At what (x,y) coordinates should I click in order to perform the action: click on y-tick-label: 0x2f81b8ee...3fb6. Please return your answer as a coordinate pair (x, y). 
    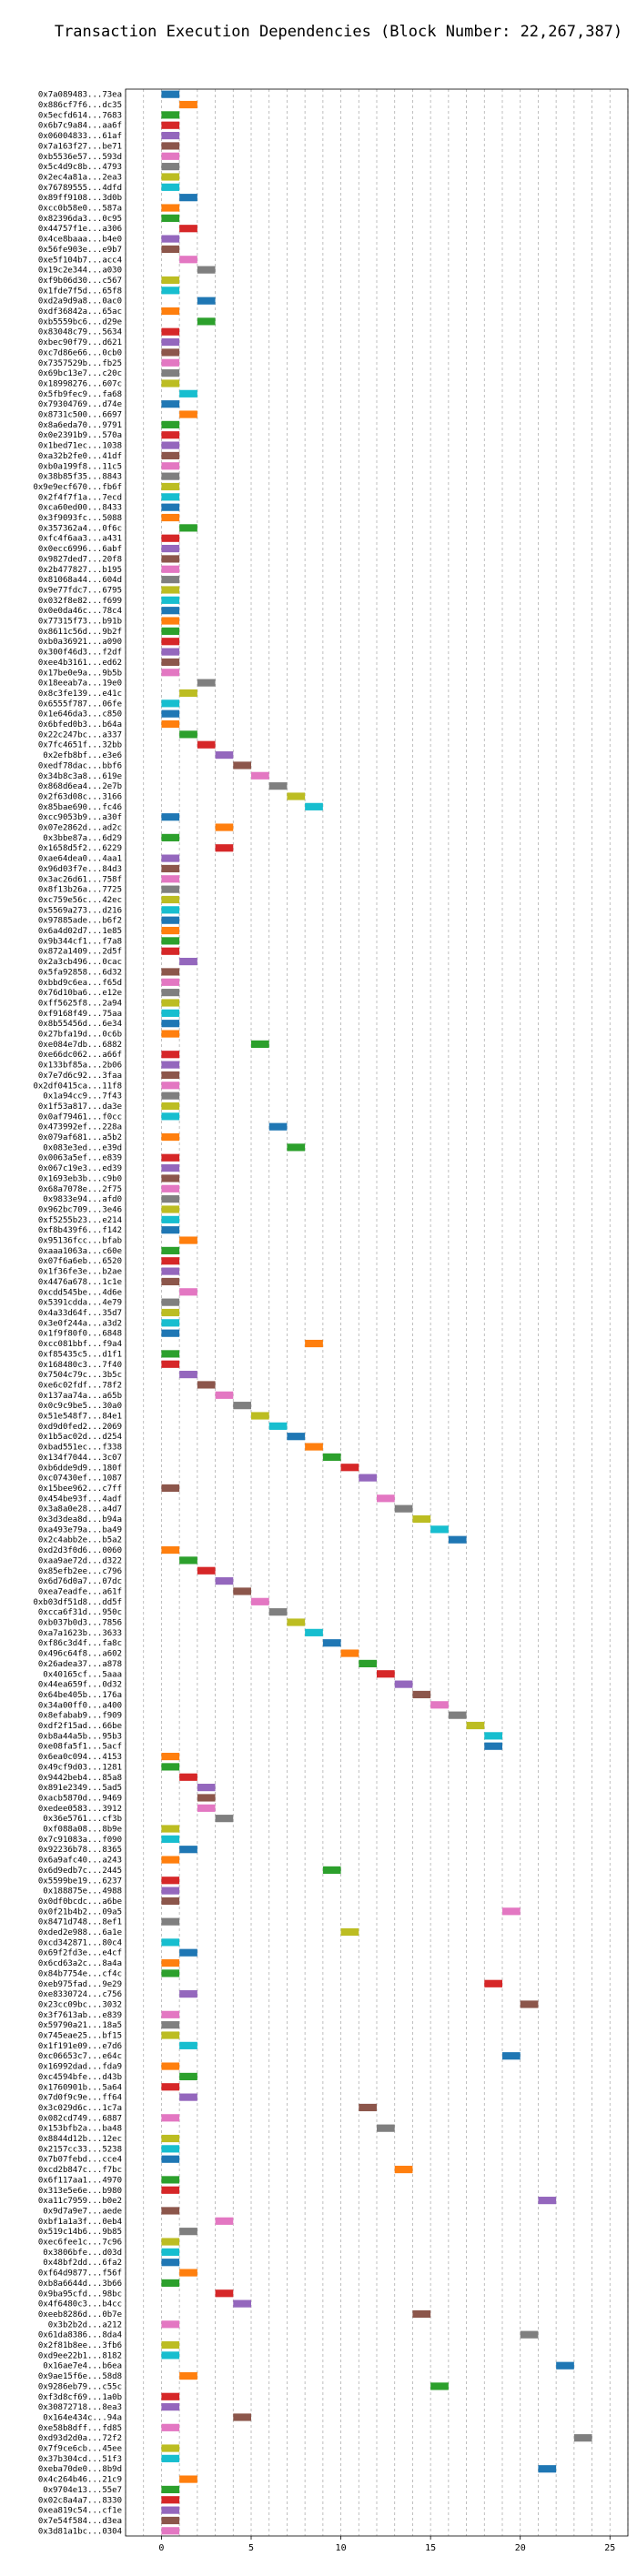
    Looking at the image, I should click on (80, 2345).